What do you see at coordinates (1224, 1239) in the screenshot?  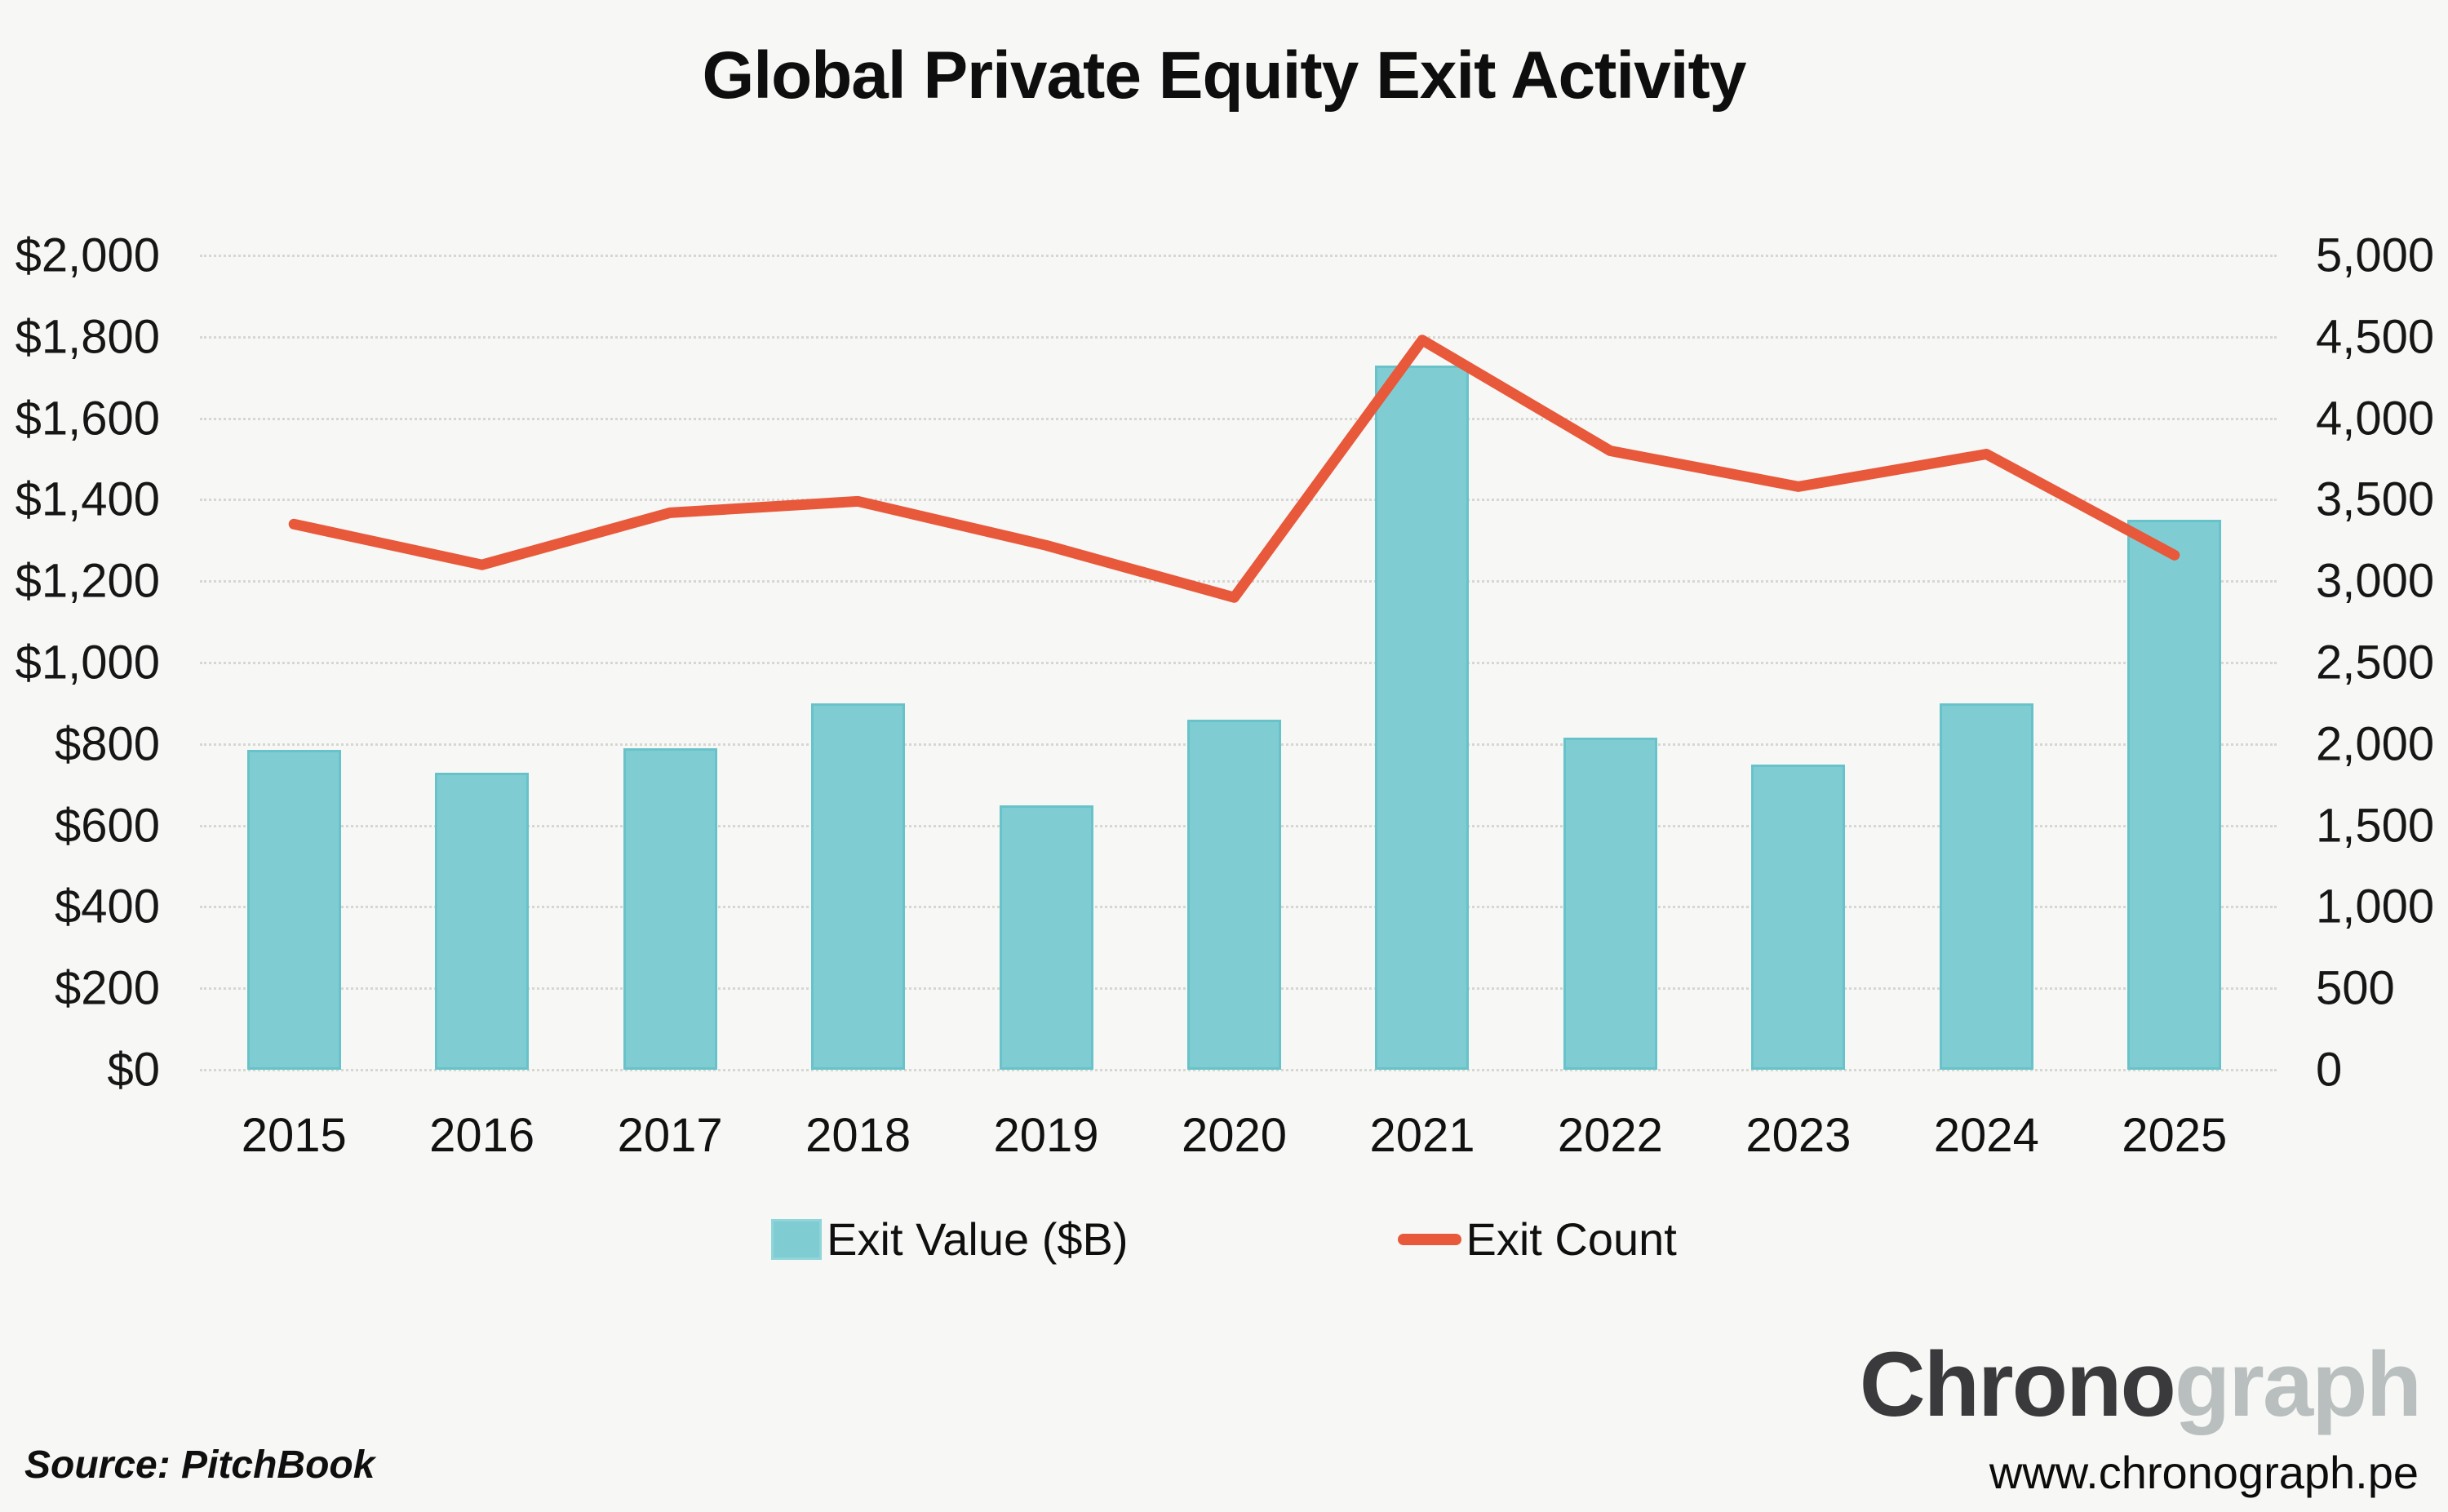 I see `legend: Exit Value ($B) Exit Count` at bounding box center [1224, 1239].